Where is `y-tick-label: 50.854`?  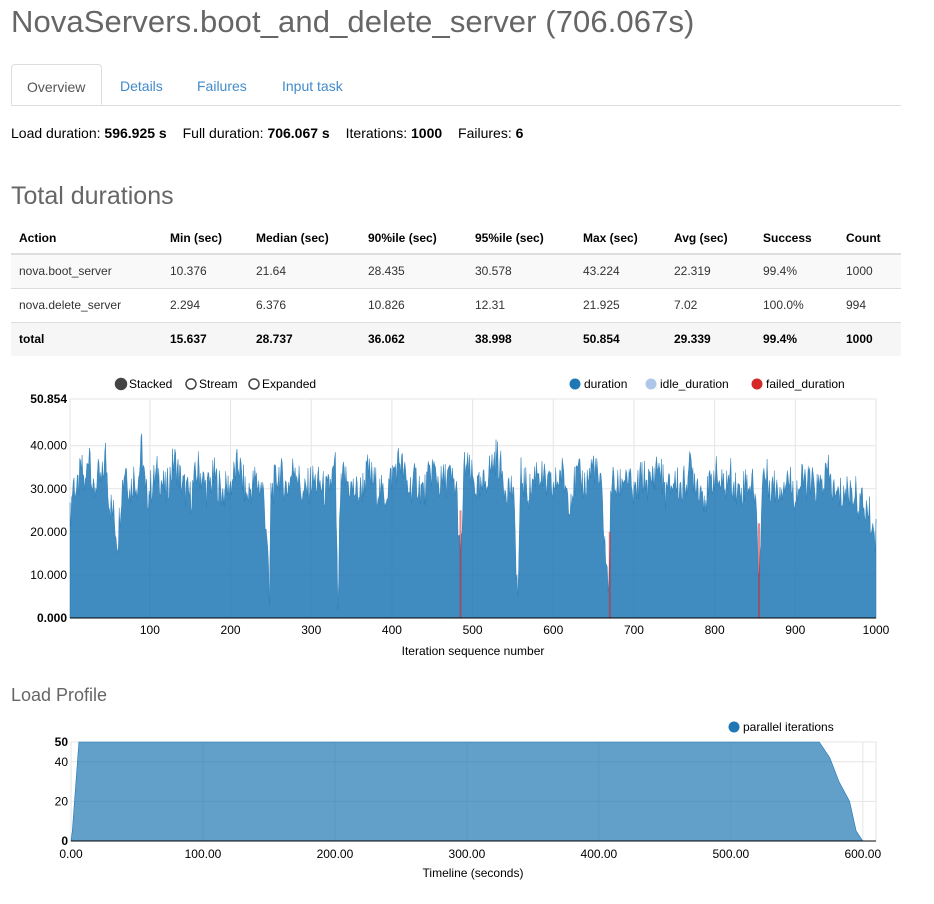 y-tick-label: 50.854 is located at coordinates (48, 399).